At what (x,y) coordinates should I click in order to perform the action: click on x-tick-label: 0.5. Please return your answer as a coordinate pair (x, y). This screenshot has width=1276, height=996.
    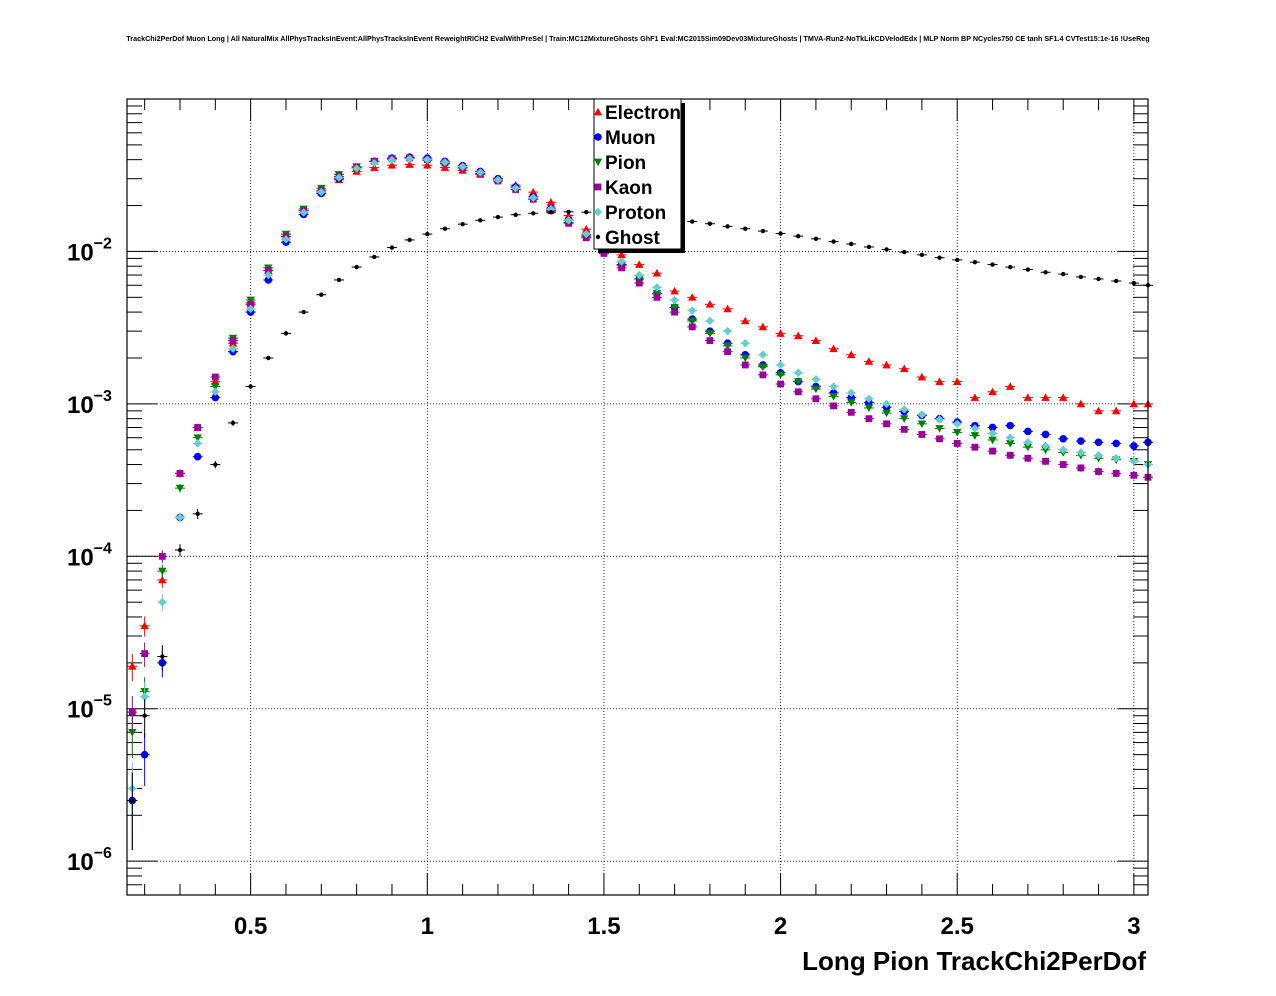
    Looking at the image, I should click on (250, 926).